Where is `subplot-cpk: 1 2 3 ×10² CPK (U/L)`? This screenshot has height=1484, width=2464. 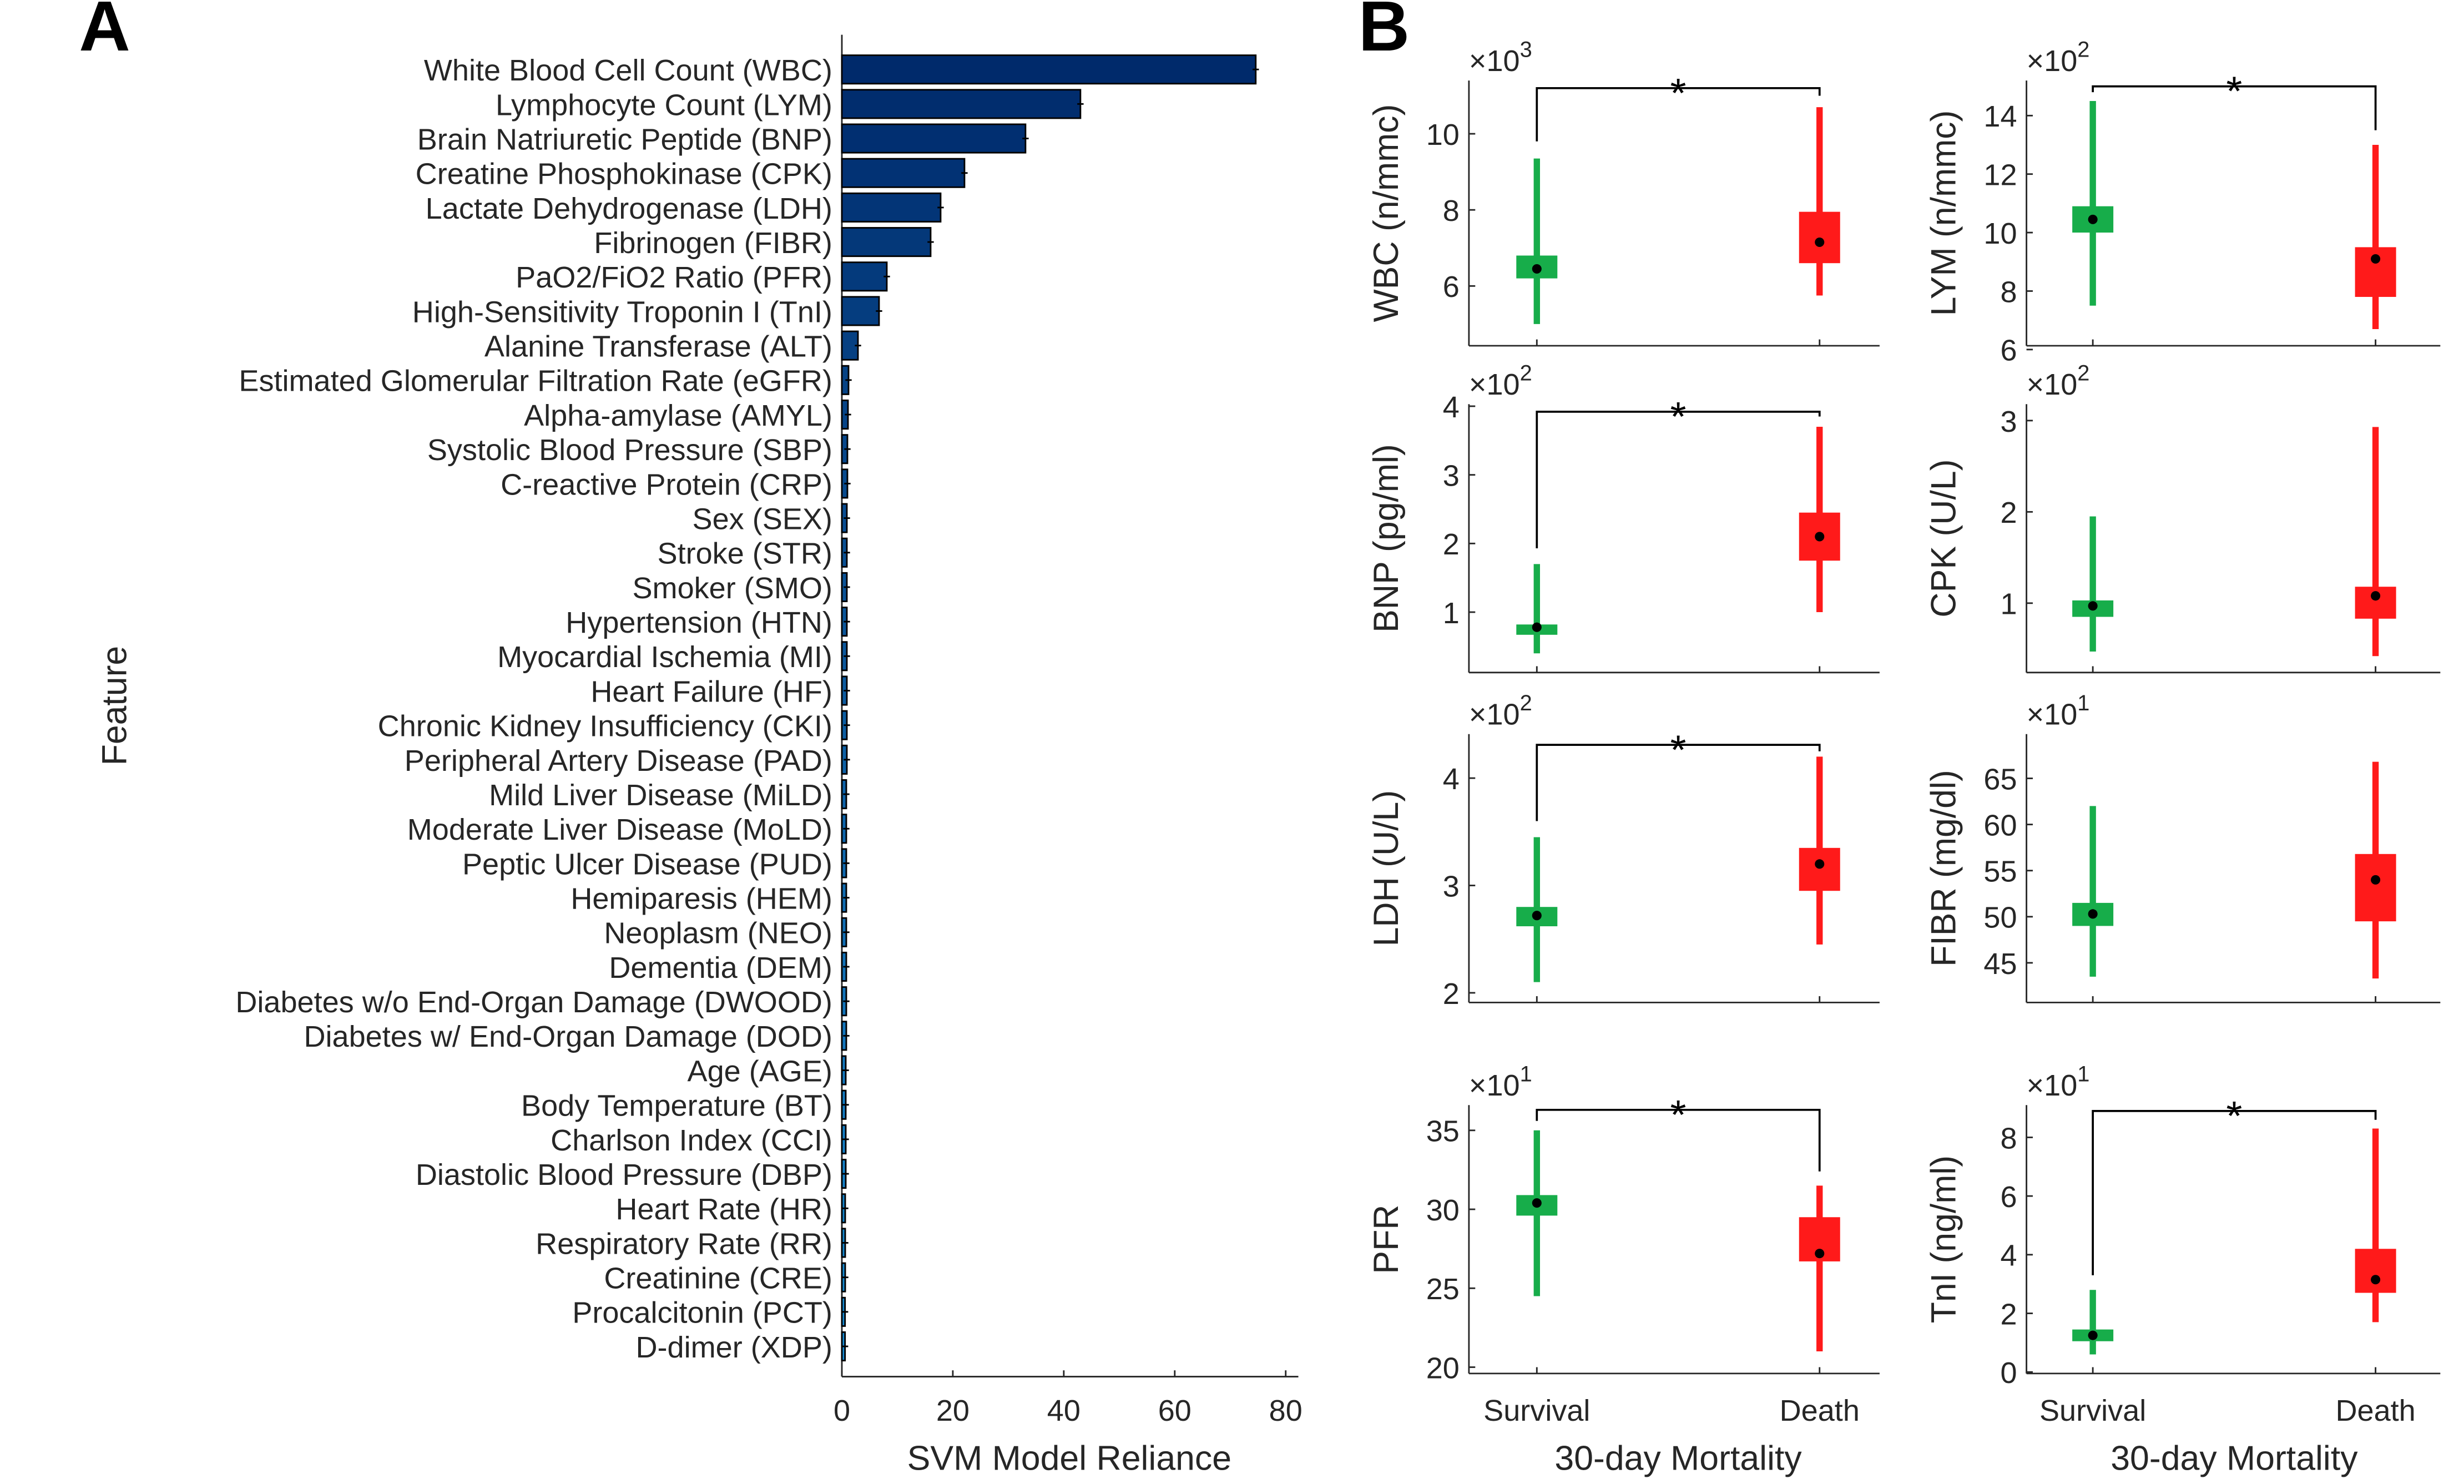 subplot-cpk: 1 2 3 ×10² CPK (U/L) is located at coordinates (2183, 517).